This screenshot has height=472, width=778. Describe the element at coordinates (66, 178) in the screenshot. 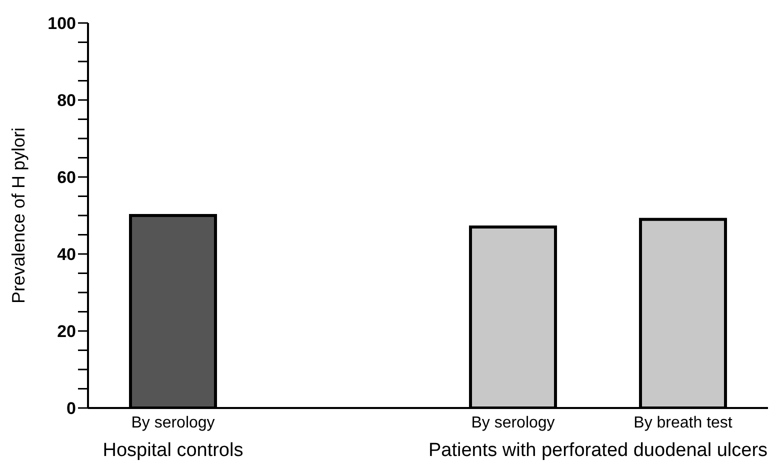

I see `y-tick-label: 60` at that location.